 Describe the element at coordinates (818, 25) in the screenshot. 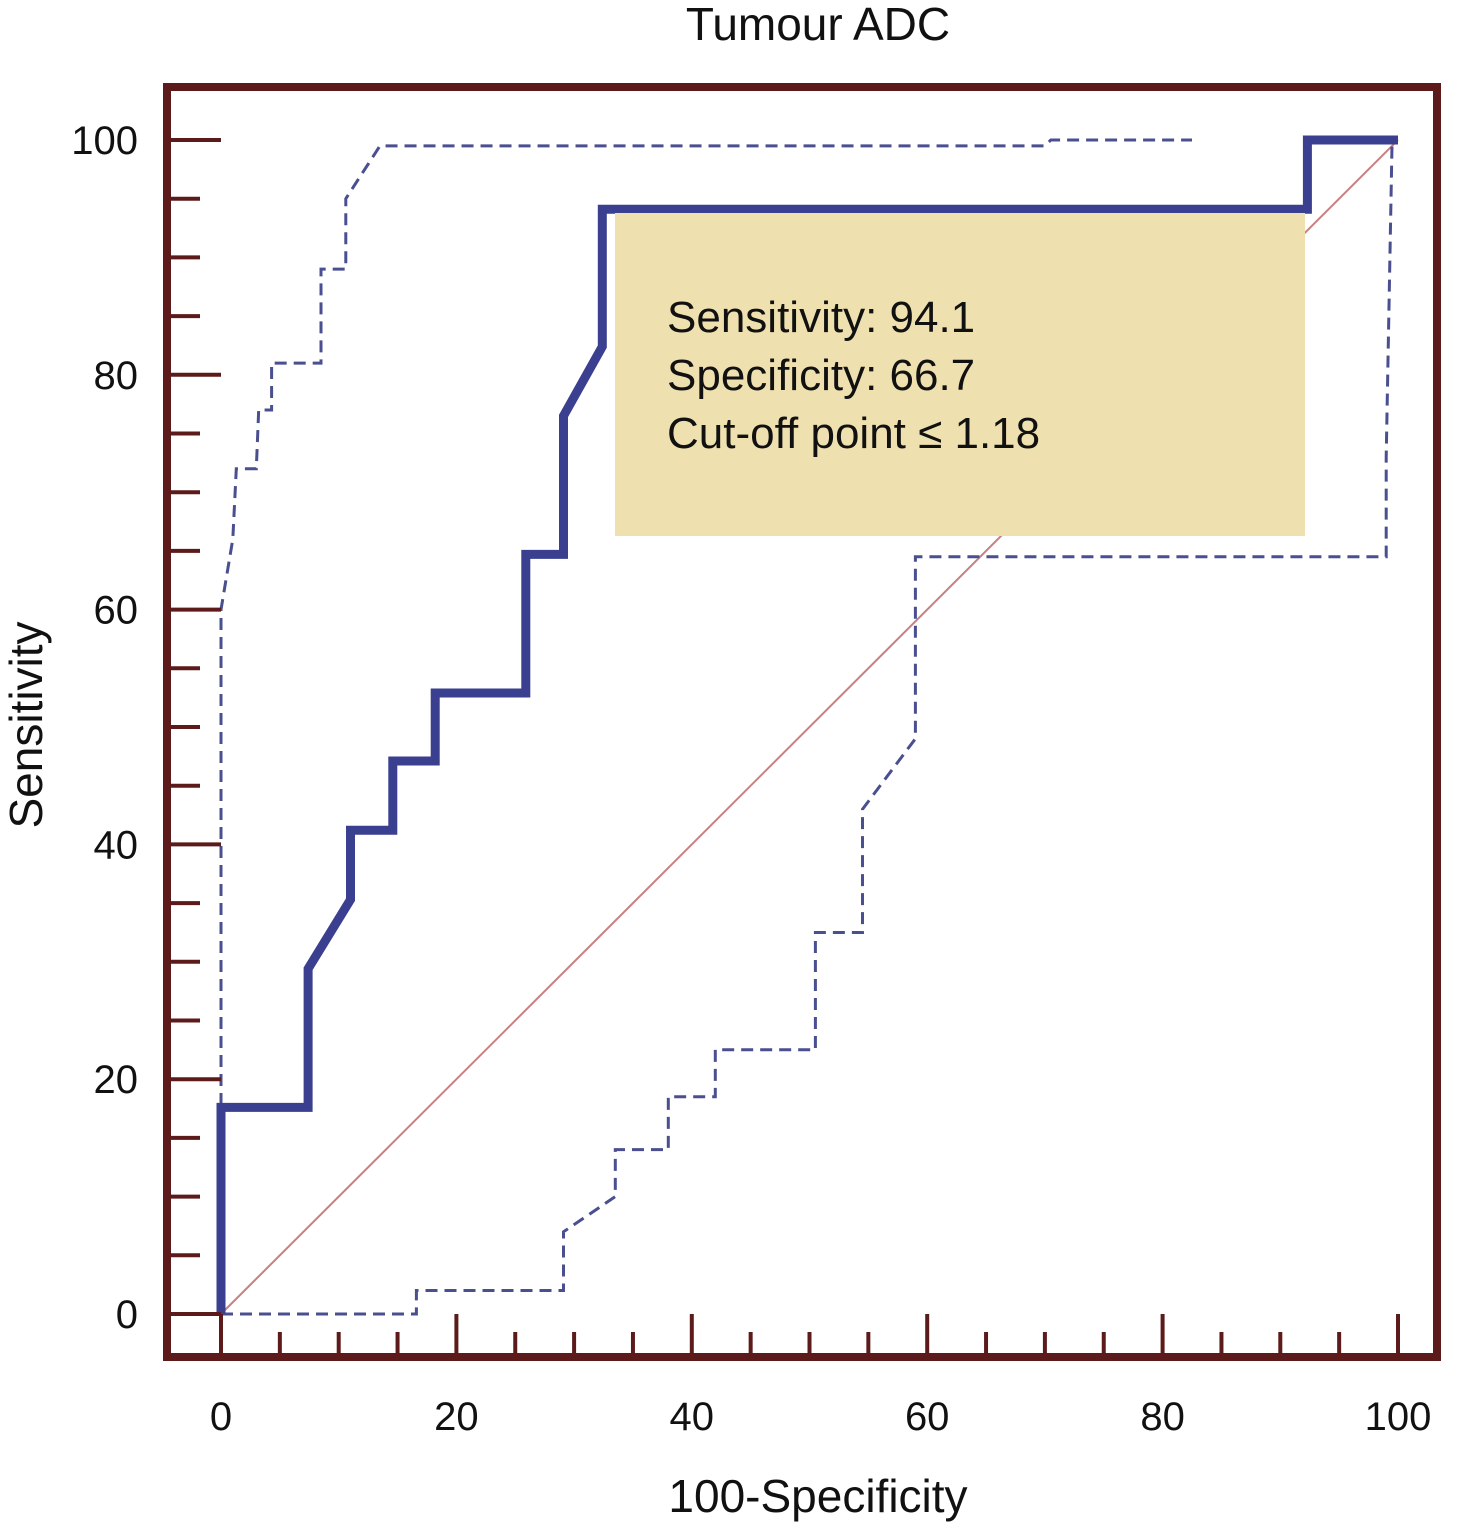

I see `chart-title: Tumour ADC` at that location.